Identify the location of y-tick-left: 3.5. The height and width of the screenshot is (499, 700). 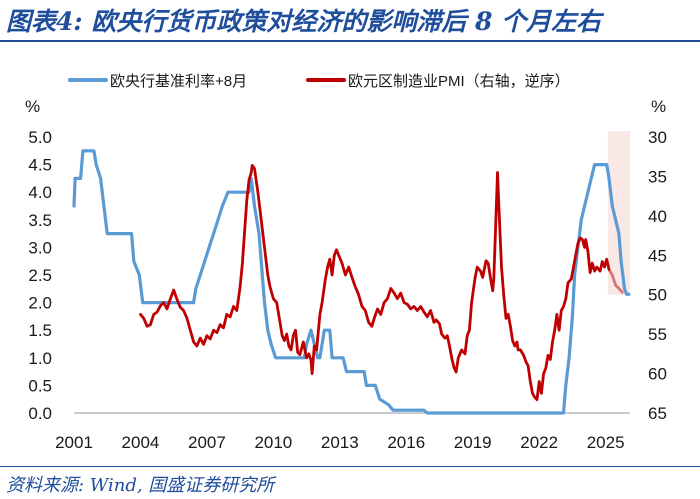
(40, 220).